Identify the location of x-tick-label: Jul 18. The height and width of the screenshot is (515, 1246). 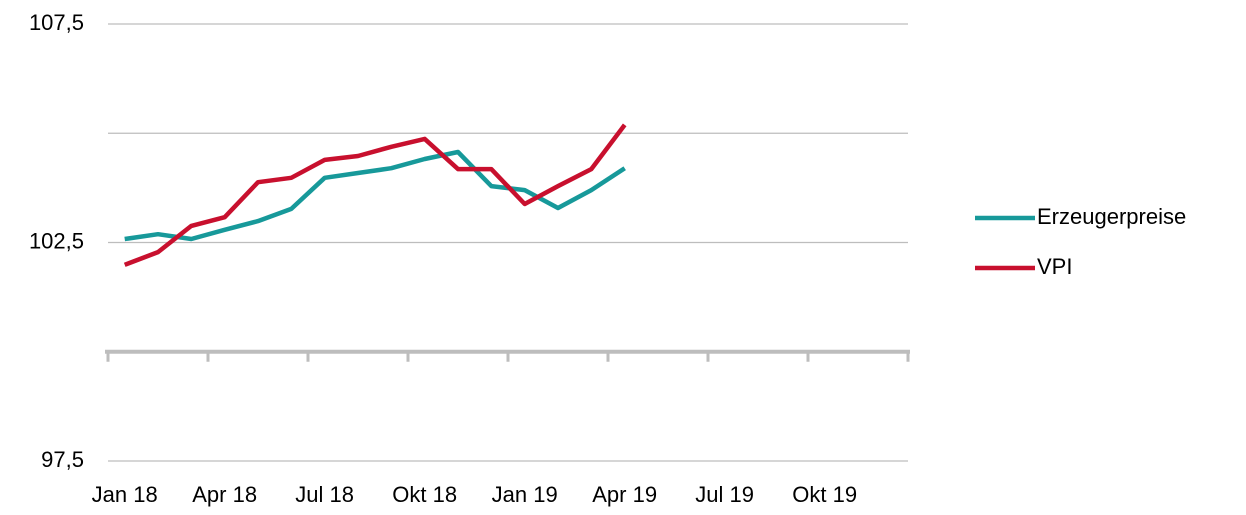
(324, 494).